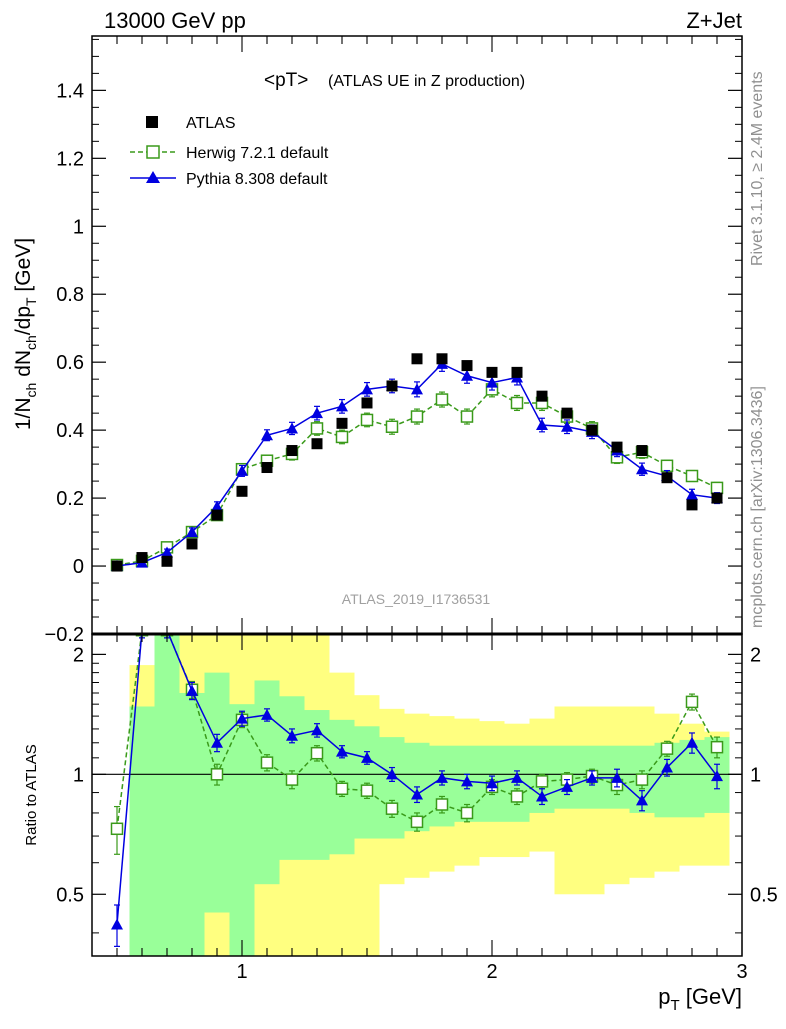 This screenshot has height=1029, width=786. Describe the element at coordinates (78, 567) in the screenshot. I see `top-ytick-label: 0` at that location.